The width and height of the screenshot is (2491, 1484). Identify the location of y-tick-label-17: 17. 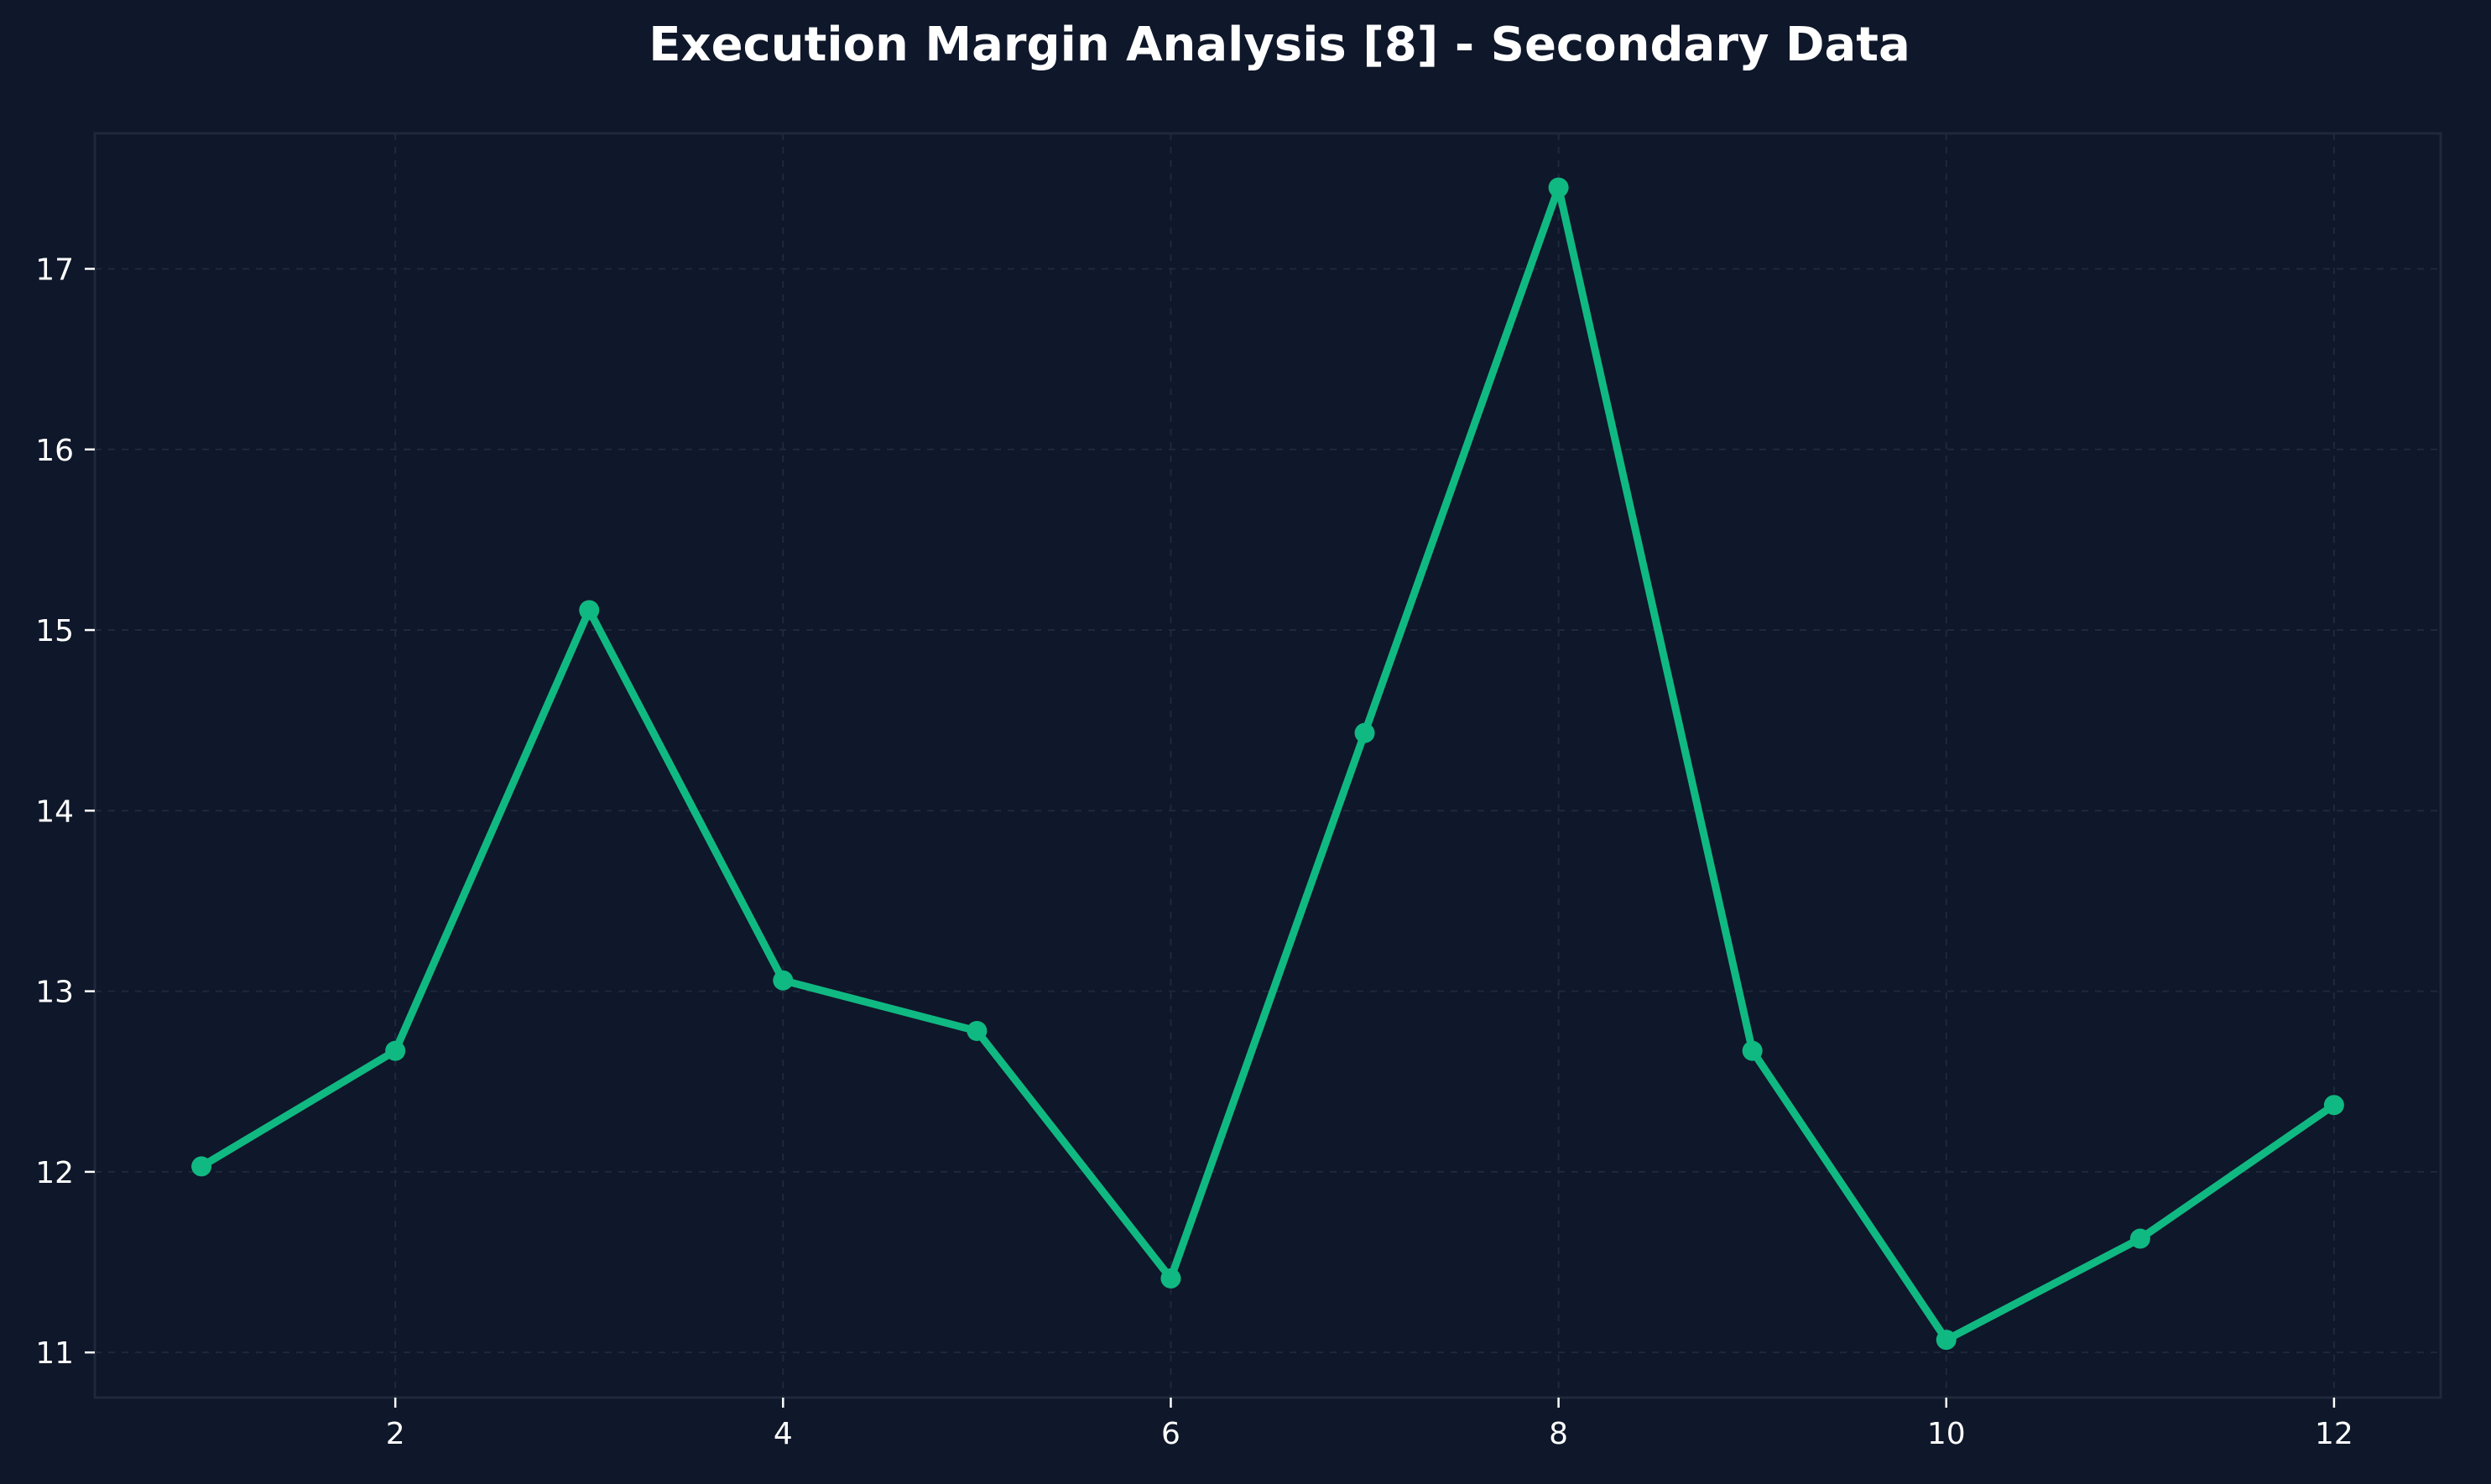
(54, 270).